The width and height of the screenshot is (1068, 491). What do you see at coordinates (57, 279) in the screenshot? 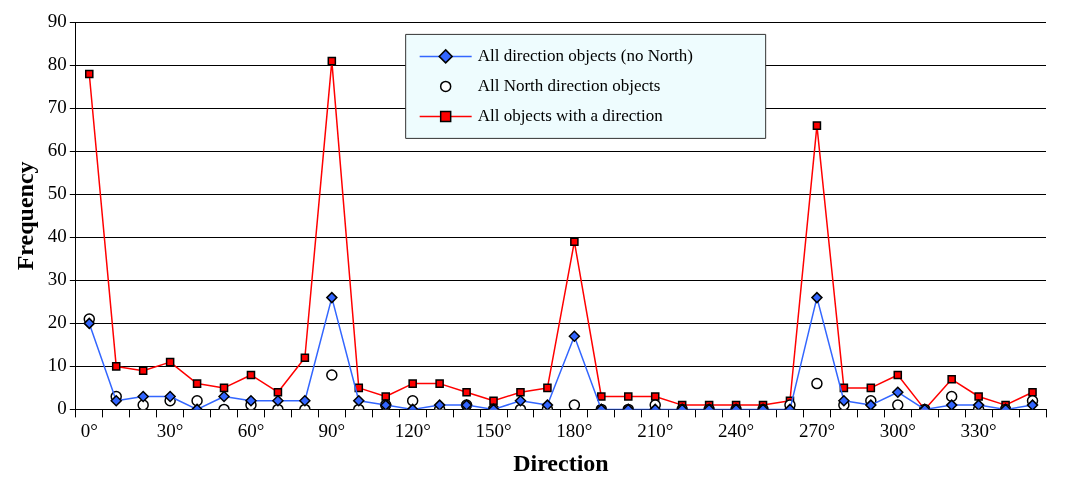
I see `y-tick-label: 30` at bounding box center [57, 279].